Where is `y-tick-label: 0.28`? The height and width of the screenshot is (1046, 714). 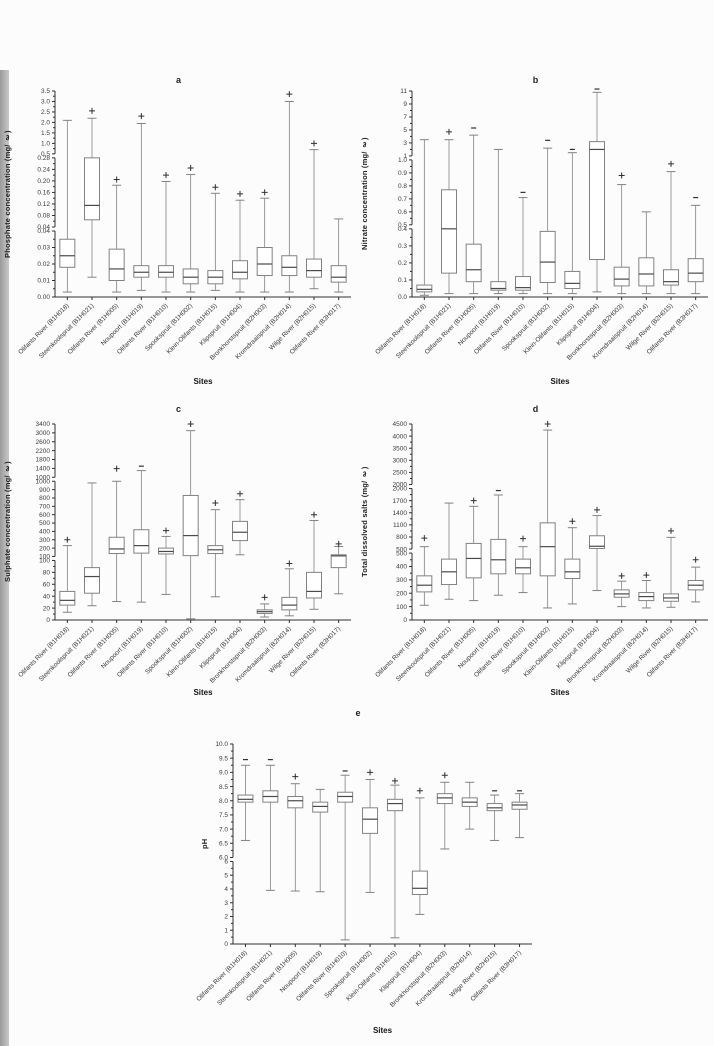 y-tick-label: 0.28 is located at coordinates (43, 158).